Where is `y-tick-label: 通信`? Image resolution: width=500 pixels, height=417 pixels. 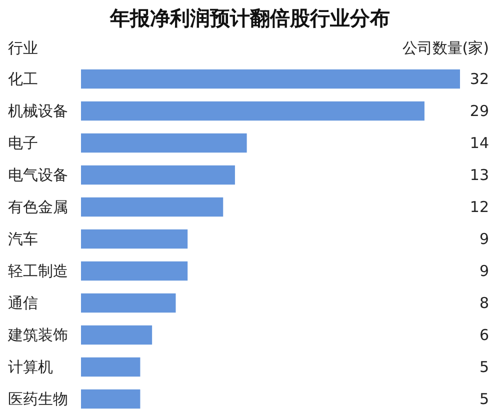 y-tick-label: 通信 is located at coordinates (23, 303).